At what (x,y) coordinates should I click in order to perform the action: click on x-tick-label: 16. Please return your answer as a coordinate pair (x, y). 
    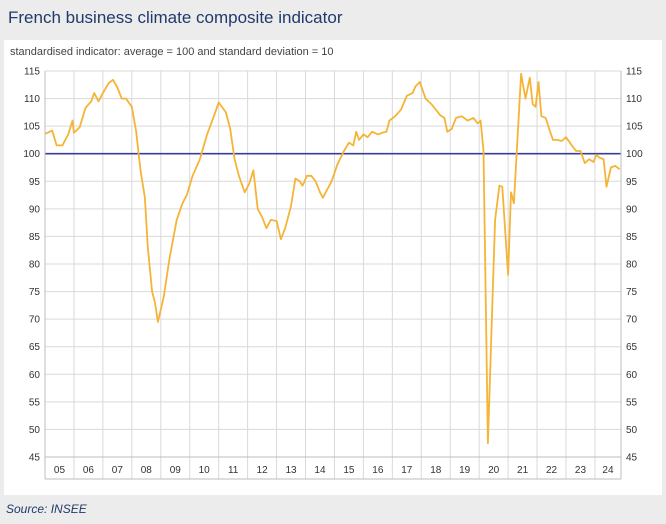
    Looking at the image, I should click on (378, 470).